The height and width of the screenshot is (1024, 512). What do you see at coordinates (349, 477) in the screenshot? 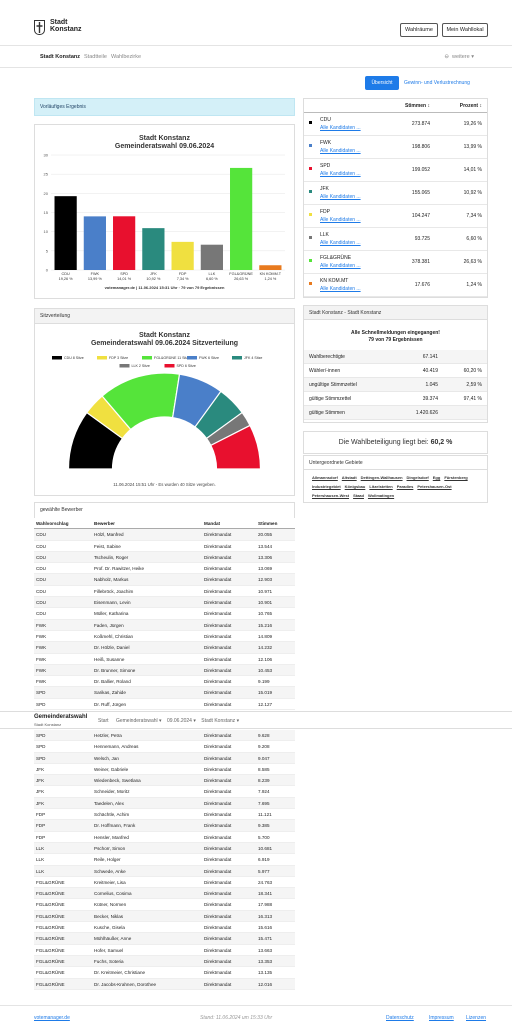
I see `sub-area-link: Altstadt` at bounding box center [349, 477].